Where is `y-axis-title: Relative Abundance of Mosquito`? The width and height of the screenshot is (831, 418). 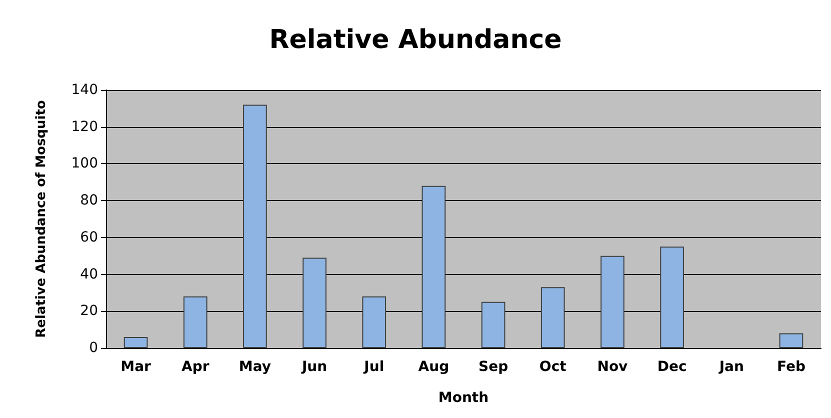
y-axis-title: Relative Abundance of Mosquito is located at coordinates (41, 219).